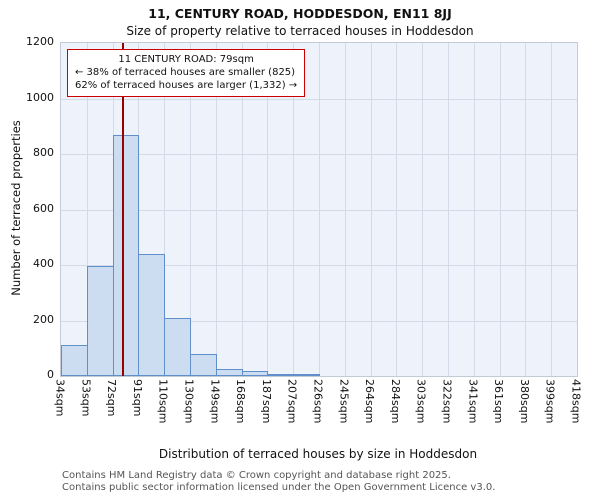  Describe the element at coordinates (189, 401) in the screenshot. I see `x-tick-label: 130sqm` at that location.